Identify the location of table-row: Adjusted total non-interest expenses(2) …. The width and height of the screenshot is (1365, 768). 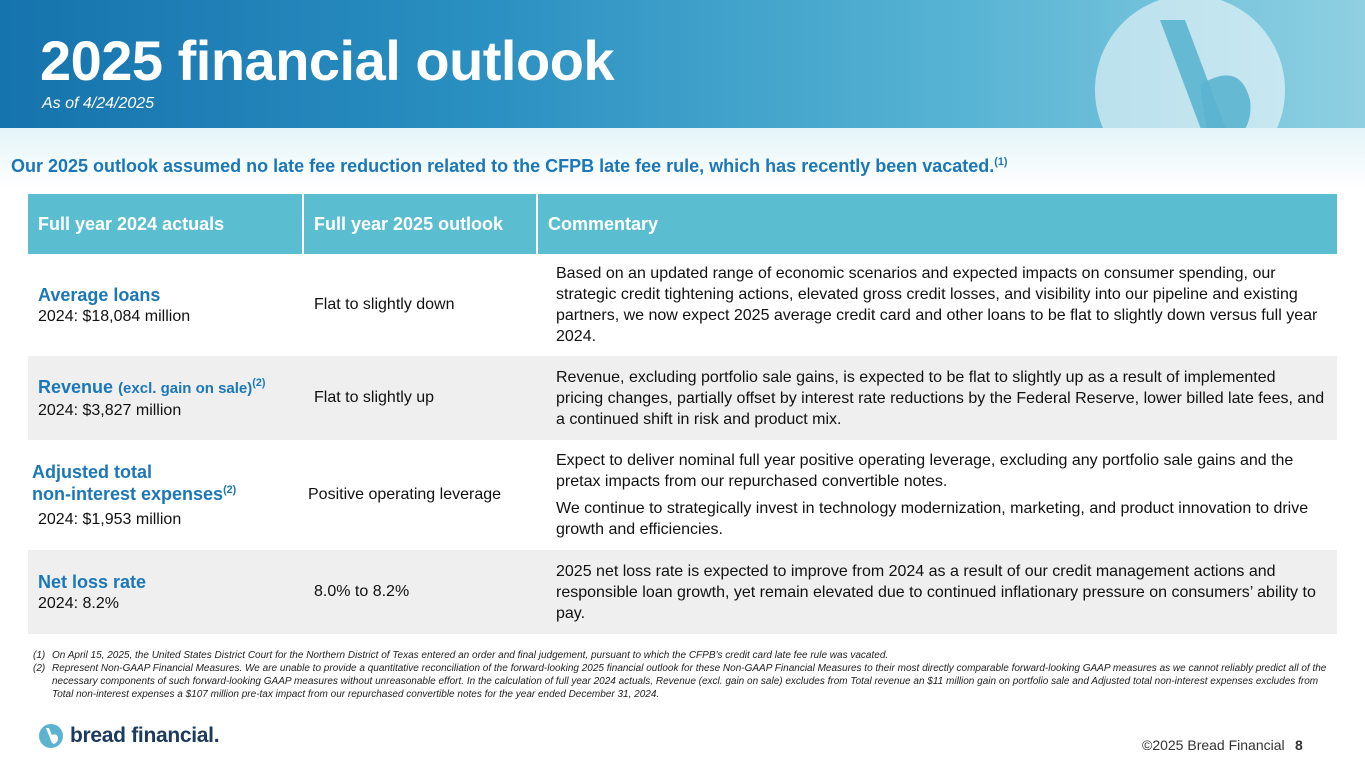
(682, 495).